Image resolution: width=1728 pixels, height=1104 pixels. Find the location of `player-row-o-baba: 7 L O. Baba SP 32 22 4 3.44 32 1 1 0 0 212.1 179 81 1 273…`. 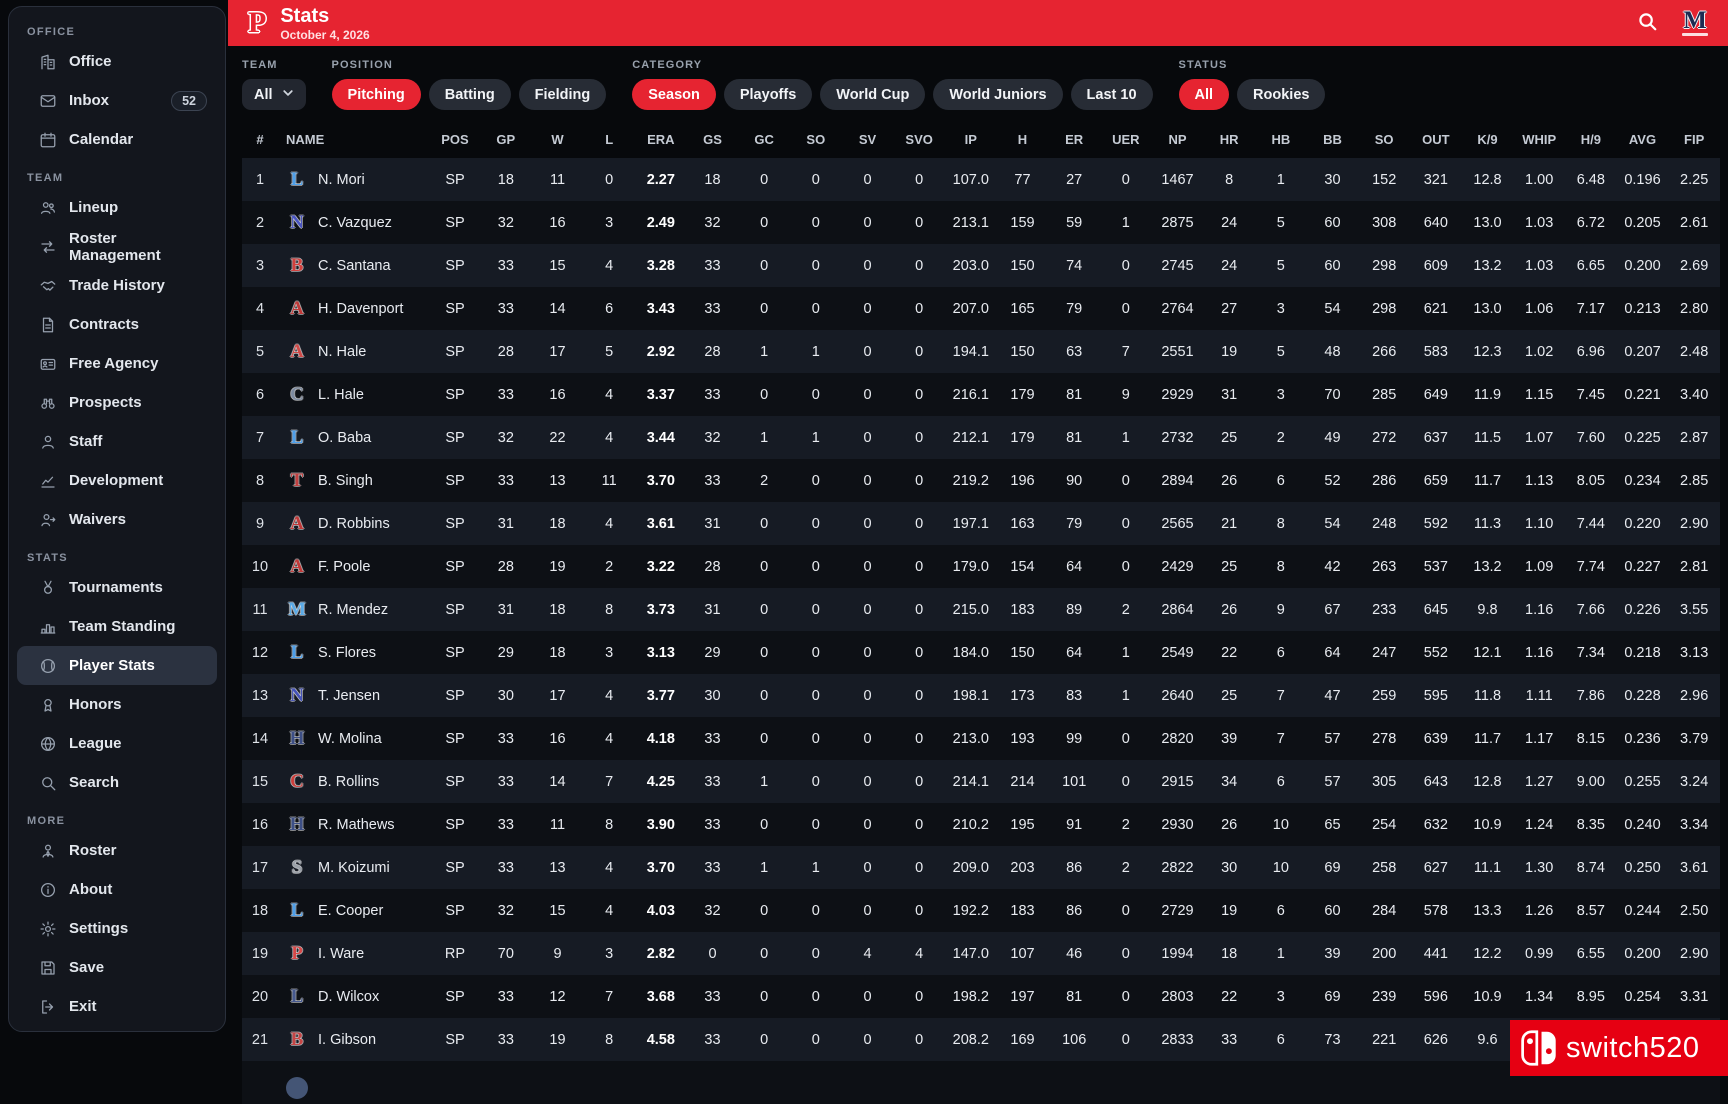

player-row-o-baba: 7 L O. Baba SP 32 22 4 3.44 32 1 1 0 0 212.1 179 81 1 273… is located at coordinates (981, 437).